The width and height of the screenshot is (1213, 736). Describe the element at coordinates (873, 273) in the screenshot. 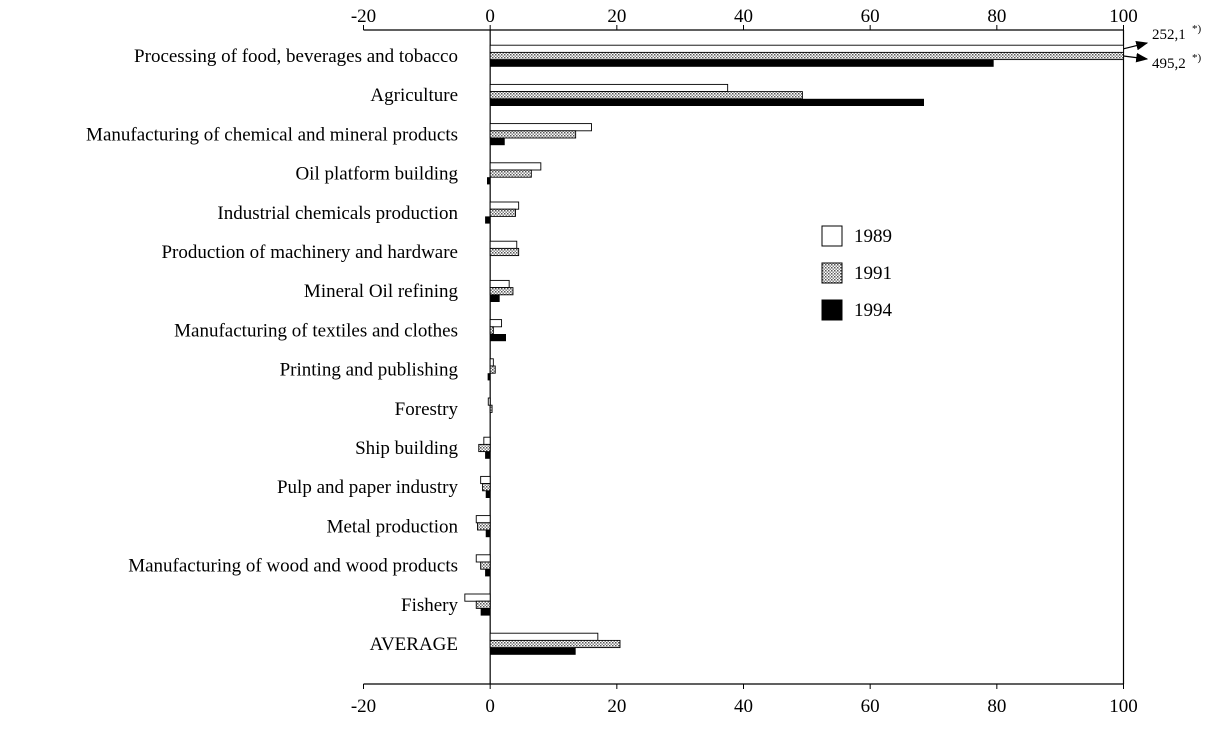

I see `legend-label: 1991` at that location.